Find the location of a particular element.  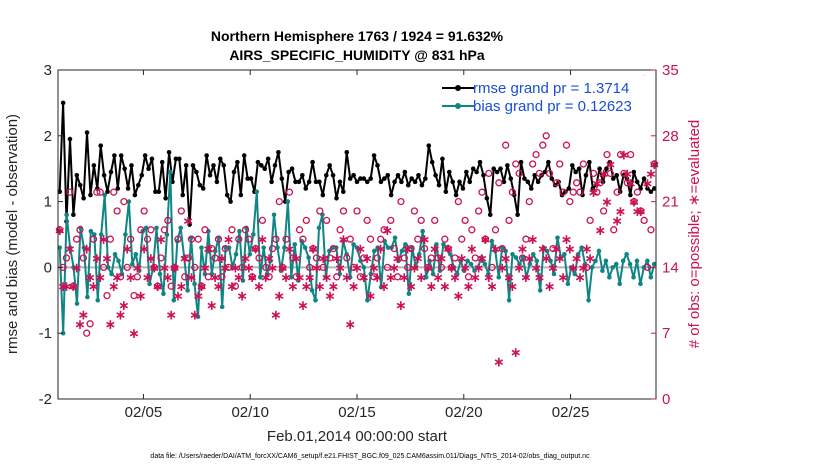

x-tick-label: 02/15 is located at coordinates (357, 412).